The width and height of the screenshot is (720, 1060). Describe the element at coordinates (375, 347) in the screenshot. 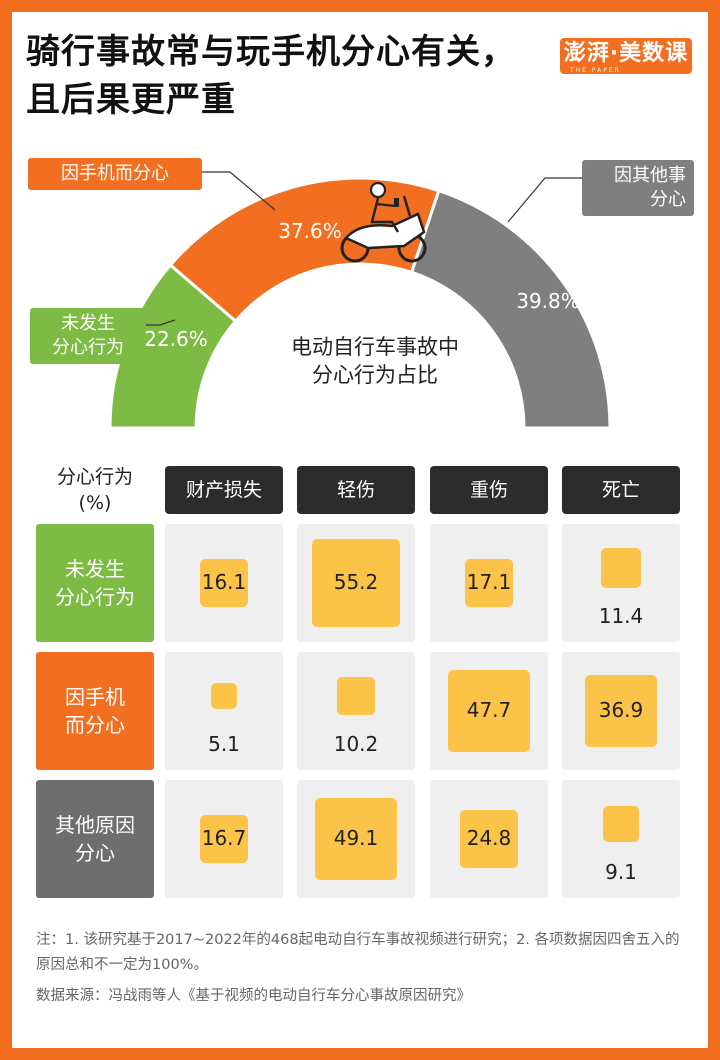

I see `donut-center-title: 电动自行车事故中` at that location.